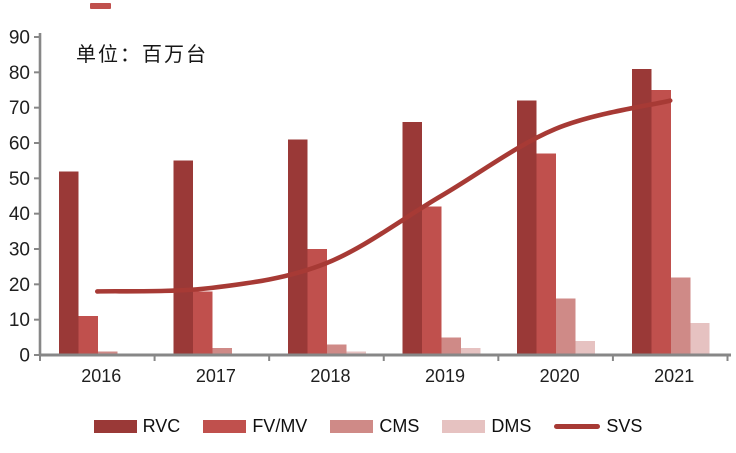 The image size is (736, 453). Describe the element at coordinates (700, 339) in the screenshot. I see `bar-dms-2021` at that location.